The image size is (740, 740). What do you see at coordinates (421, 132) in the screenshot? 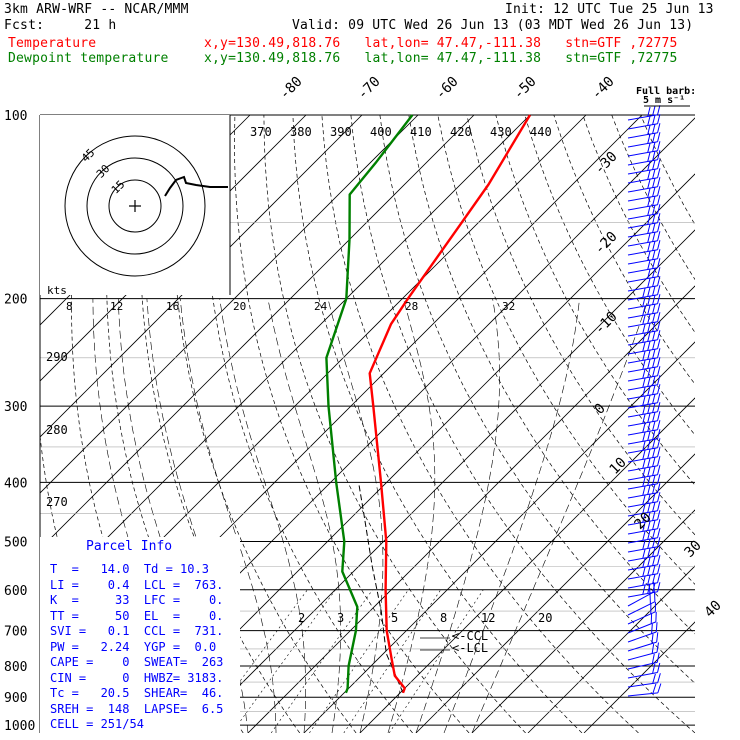
I see `theta-label: 410` at bounding box center [421, 132].